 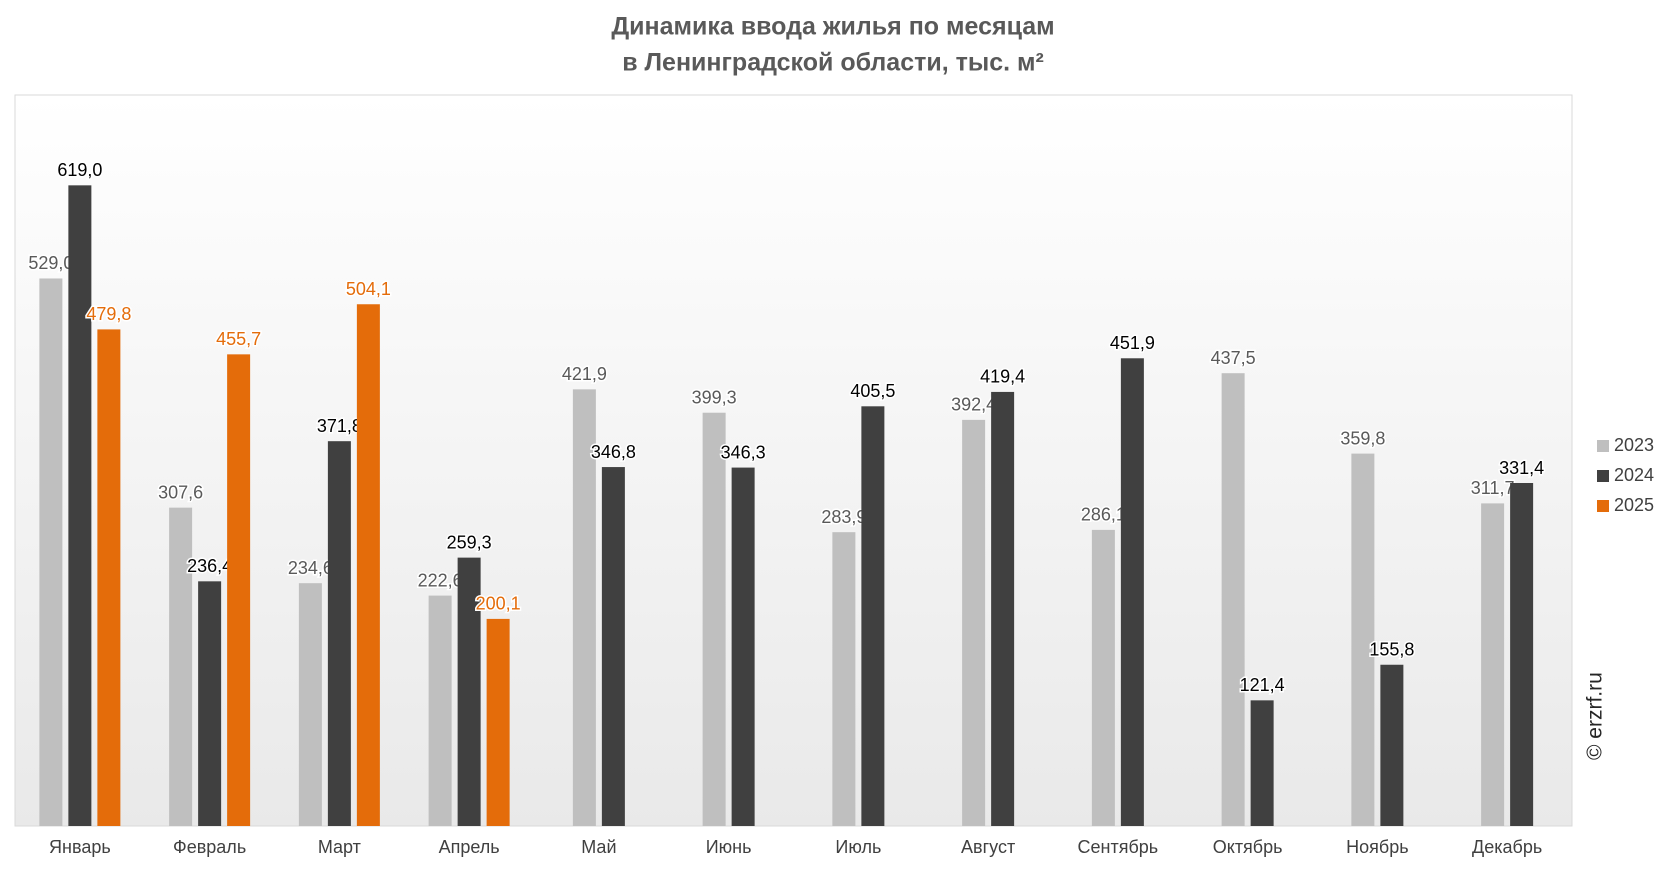 I want to click on x-tick-label: Март, so click(x=339, y=847).